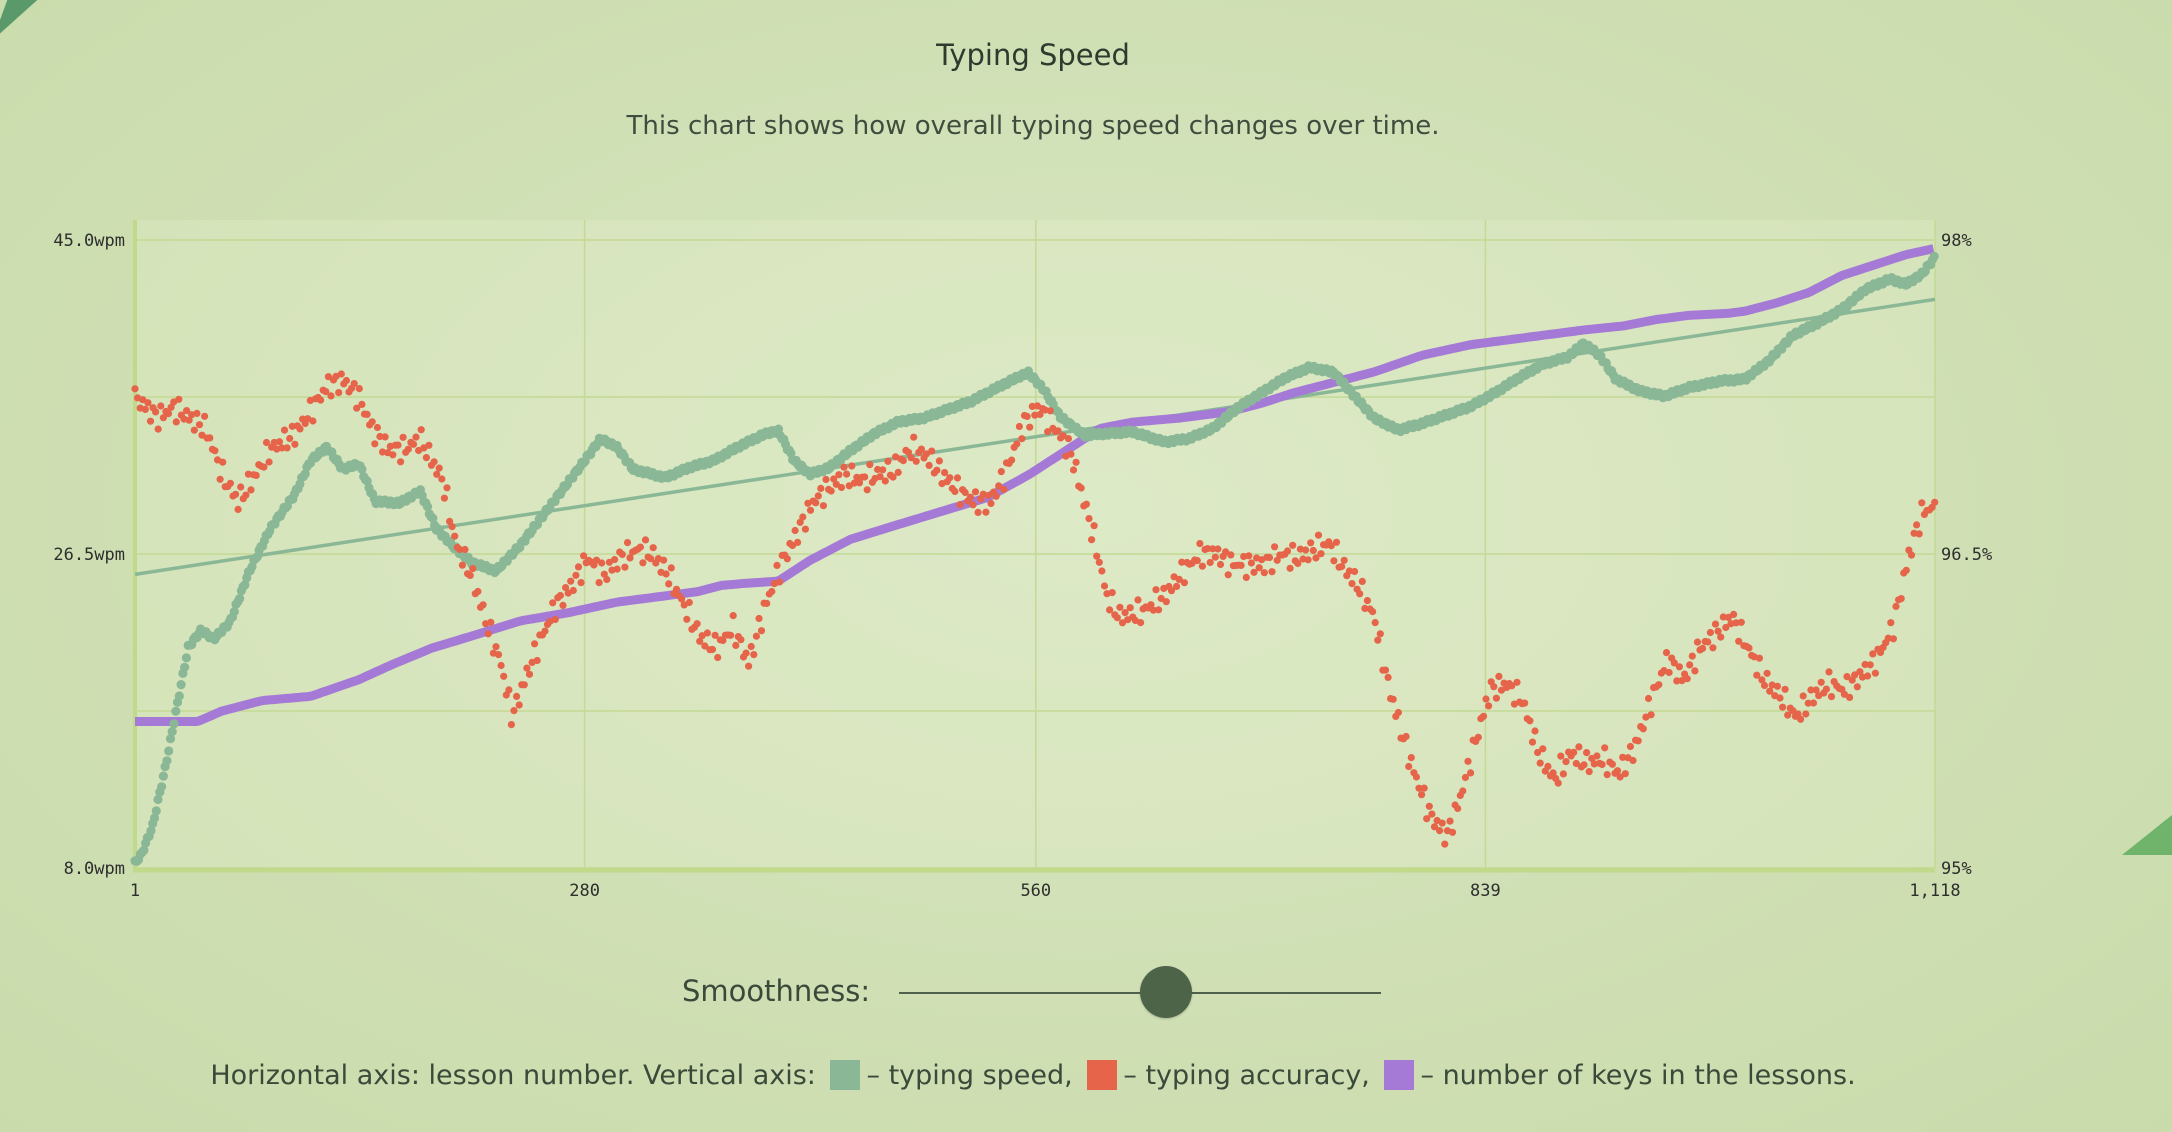 The width and height of the screenshot is (2172, 1132). What do you see at coordinates (94, 869) in the screenshot?
I see `y-left-tick-label: 8.0wpm` at bounding box center [94, 869].